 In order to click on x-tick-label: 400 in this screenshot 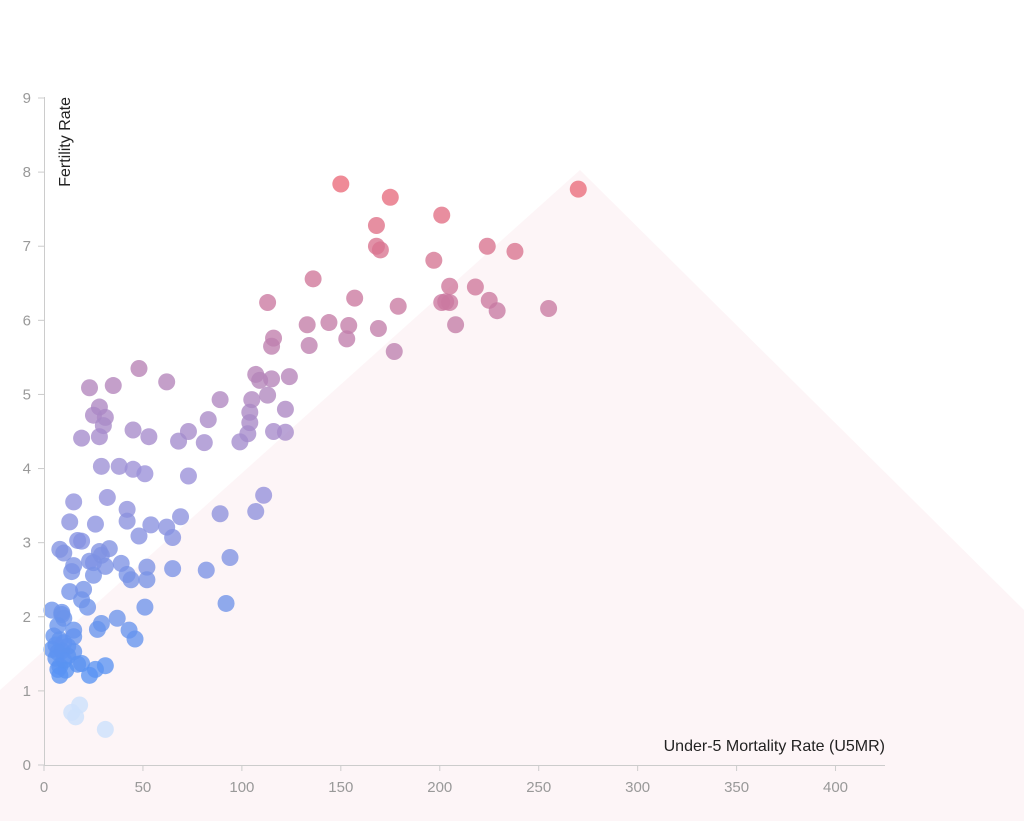, I will do `click(835, 787)`.